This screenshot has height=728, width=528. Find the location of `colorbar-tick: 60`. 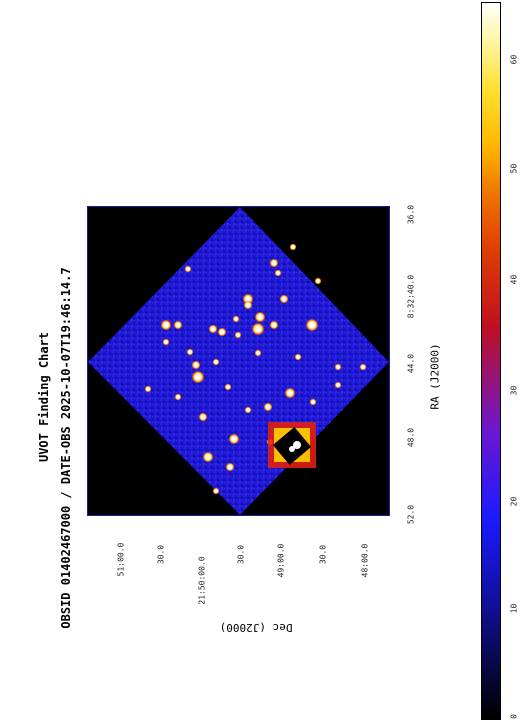

colorbar-tick: 60 is located at coordinates (514, 59).